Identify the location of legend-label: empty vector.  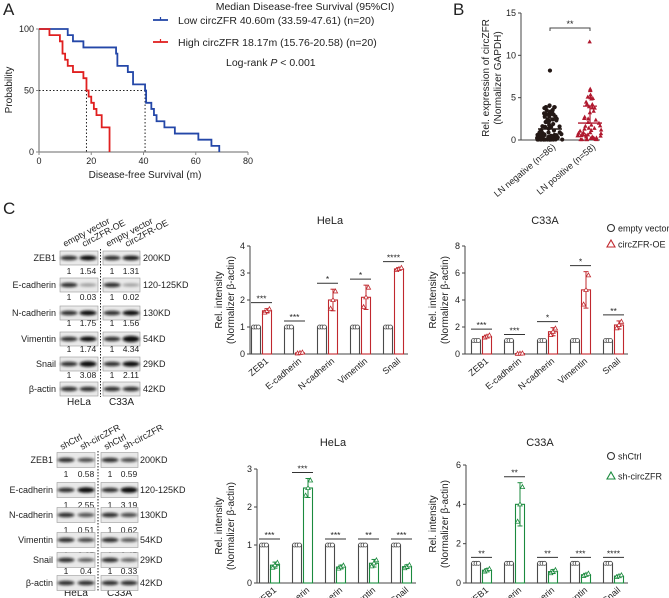
(643, 229).